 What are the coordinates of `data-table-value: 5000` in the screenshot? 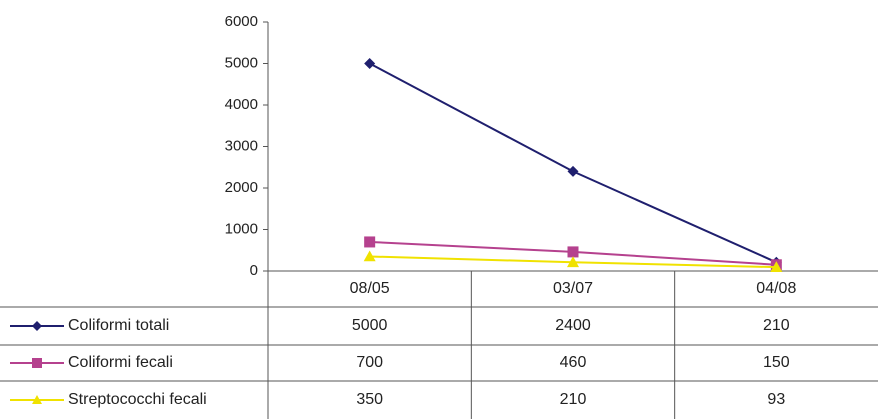 It's located at (370, 325).